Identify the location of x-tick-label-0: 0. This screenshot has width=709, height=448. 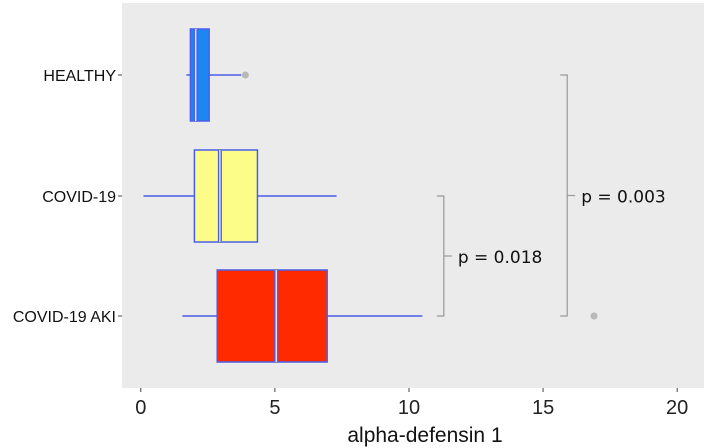
(140, 408).